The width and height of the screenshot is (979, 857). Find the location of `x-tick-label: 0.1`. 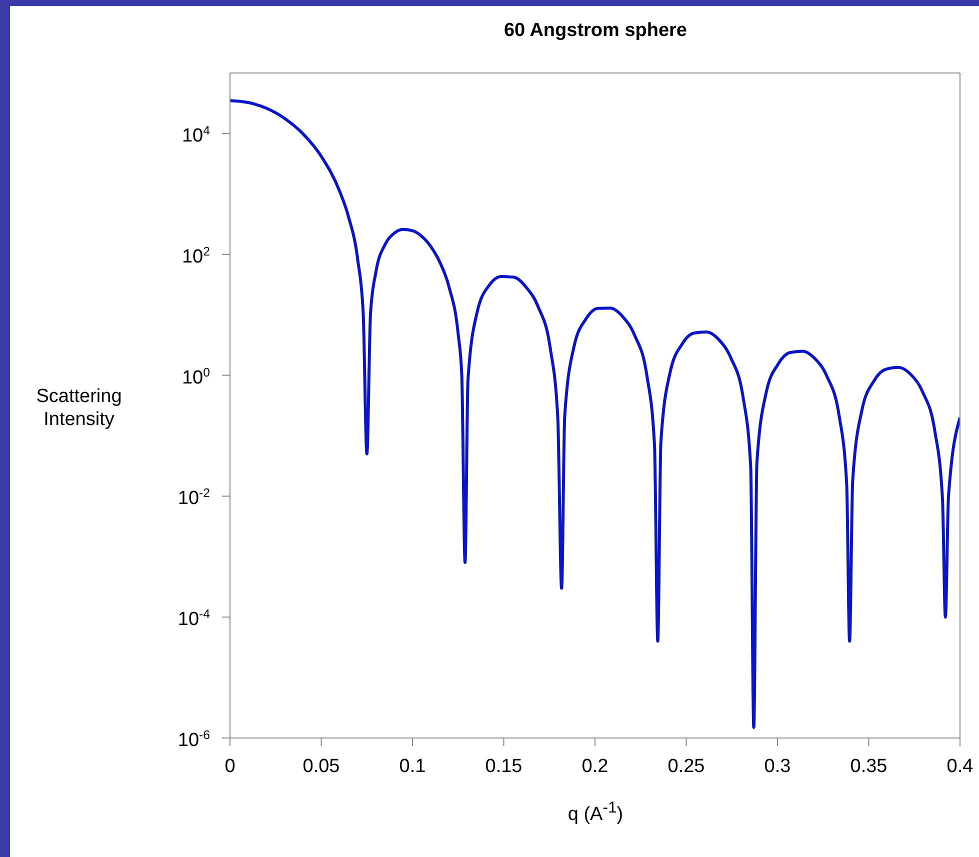

x-tick-label: 0.1 is located at coordinates (412, 766).